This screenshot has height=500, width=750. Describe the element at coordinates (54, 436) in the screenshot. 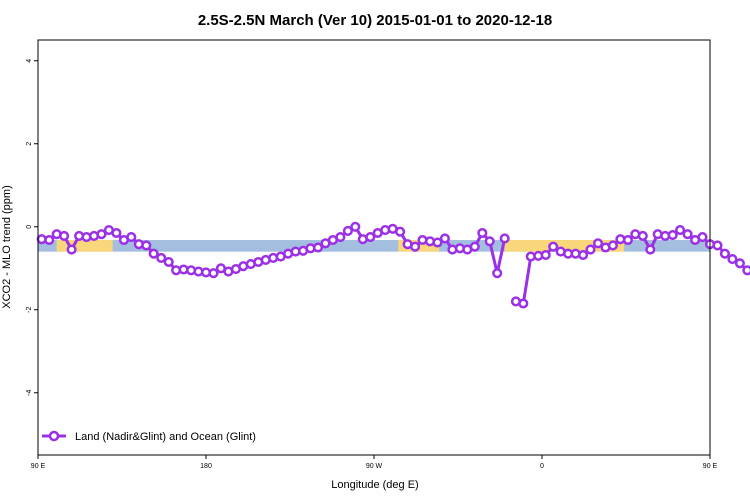

I see `legend-marker-swatch` at that location.